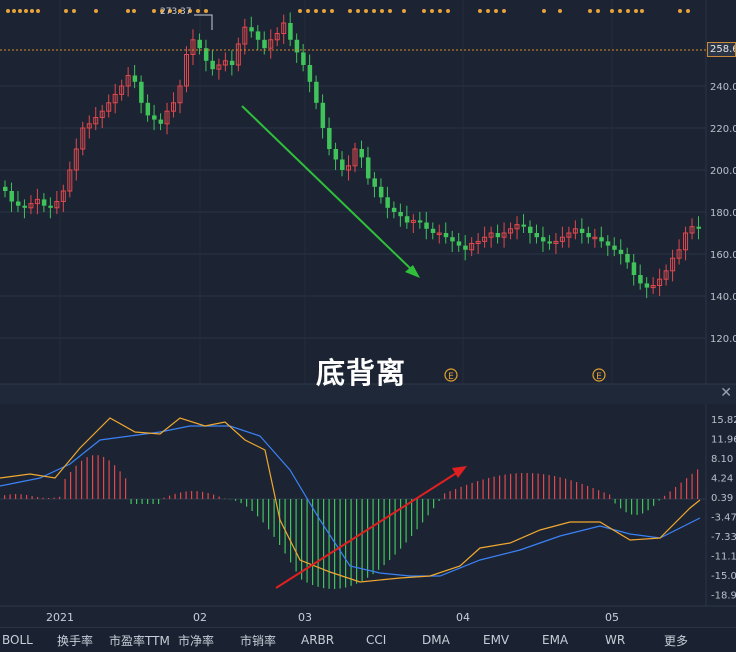 The height and width of the screenshot is (652, 736). I want to click on macd-axis-label: 0.39, so click(722, 498).